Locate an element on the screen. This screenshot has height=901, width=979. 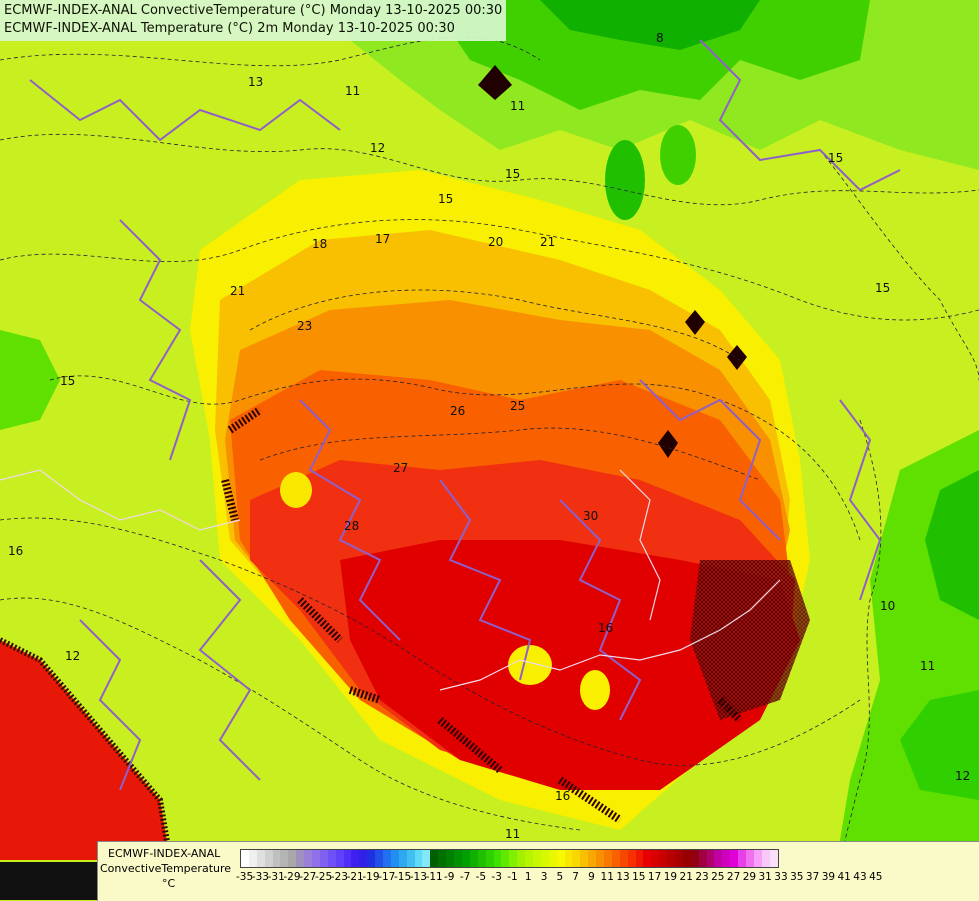
legend-tick: 21 is located at coordinates (686, 877).